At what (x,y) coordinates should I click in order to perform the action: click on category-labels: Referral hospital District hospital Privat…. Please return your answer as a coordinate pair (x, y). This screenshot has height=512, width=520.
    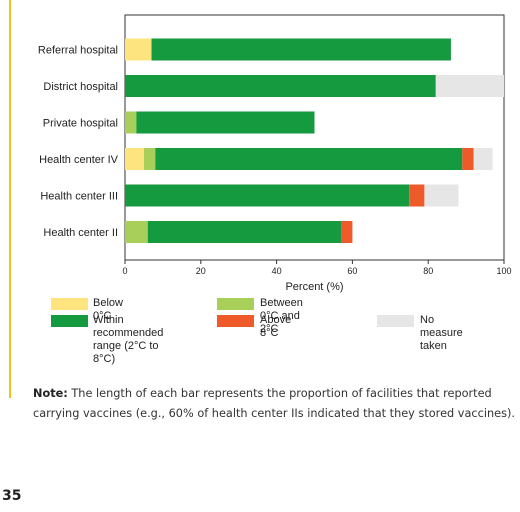
    Looking at the image, I should click on (78, 142).